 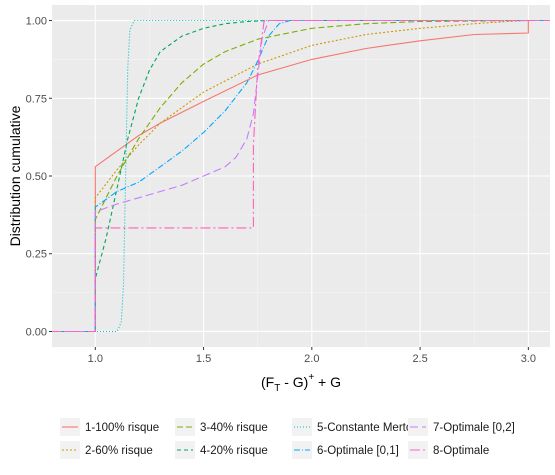 I want to click on y-tick-label: 0.25, so click(x=36, y=255).